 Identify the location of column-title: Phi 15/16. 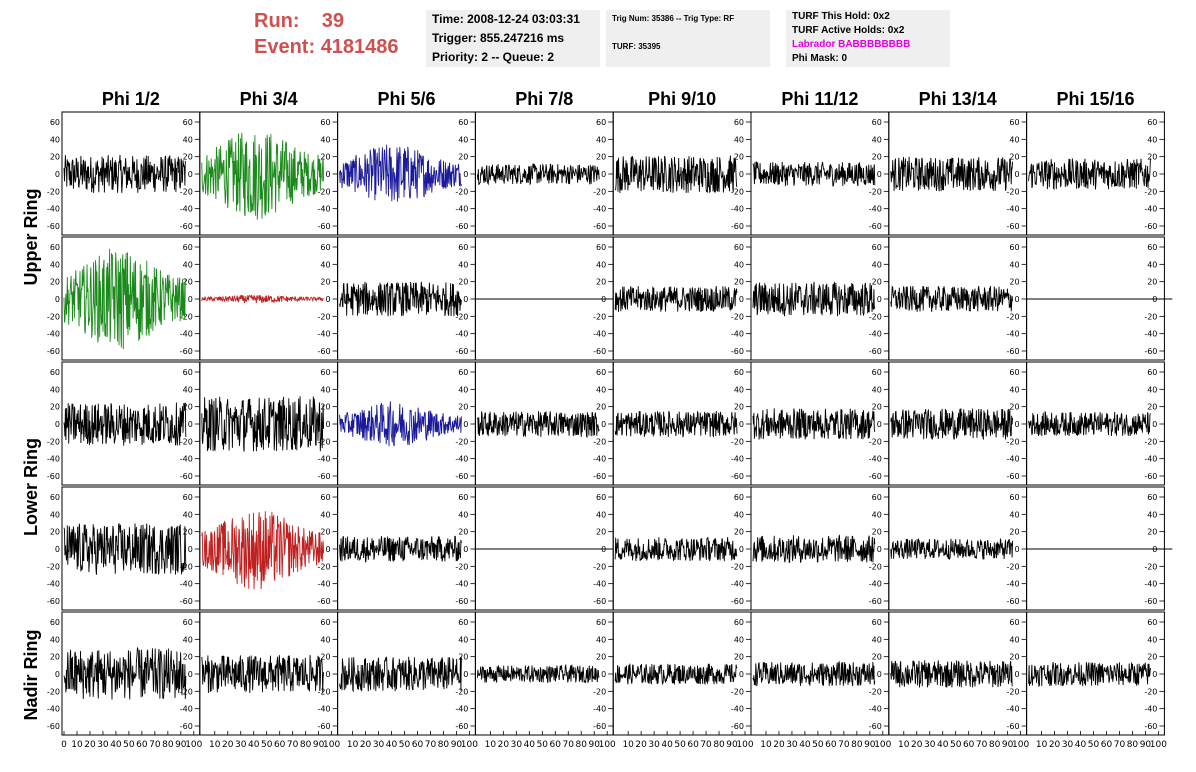
(1095, 99).